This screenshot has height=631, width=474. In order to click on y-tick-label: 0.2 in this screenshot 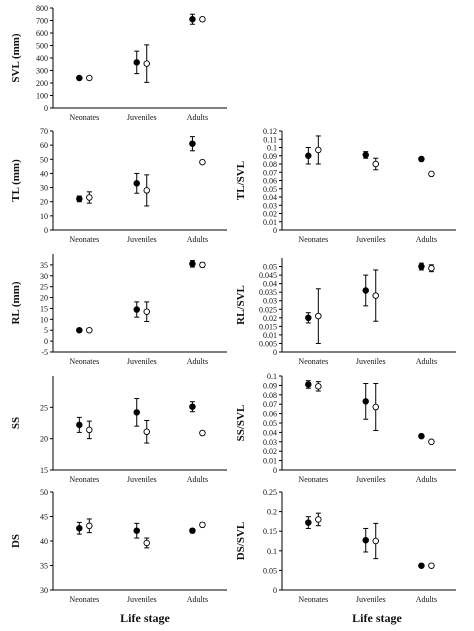, I will do `click(272, 512)`.